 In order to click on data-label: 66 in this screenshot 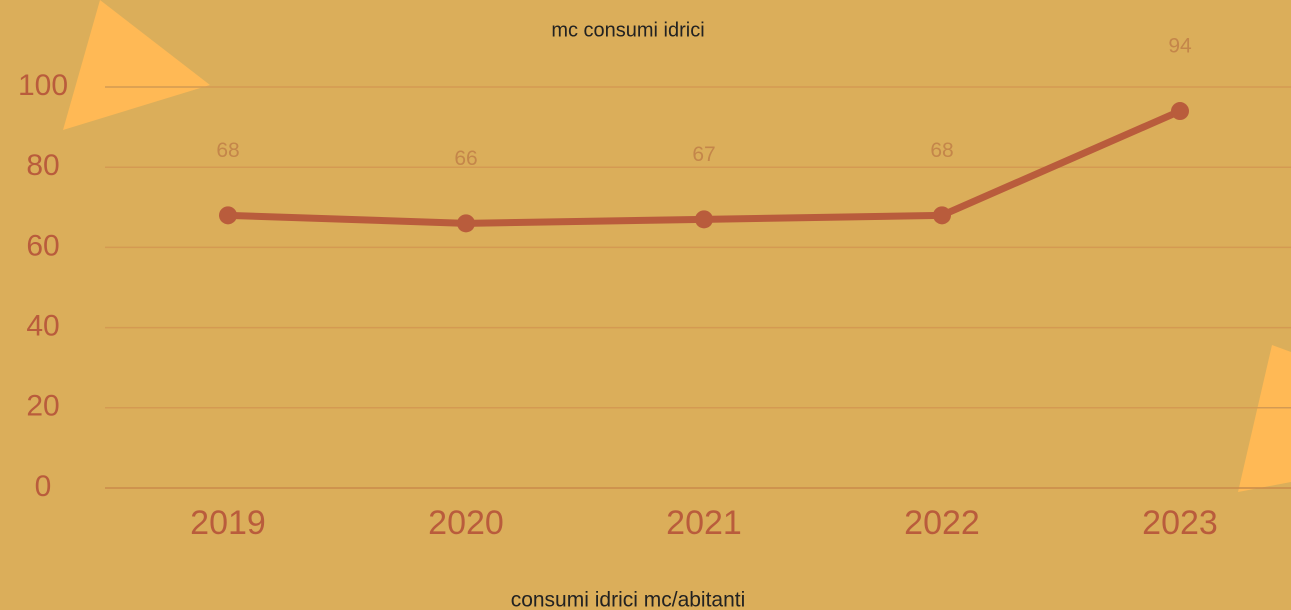, I will do `click(465, 158)`.